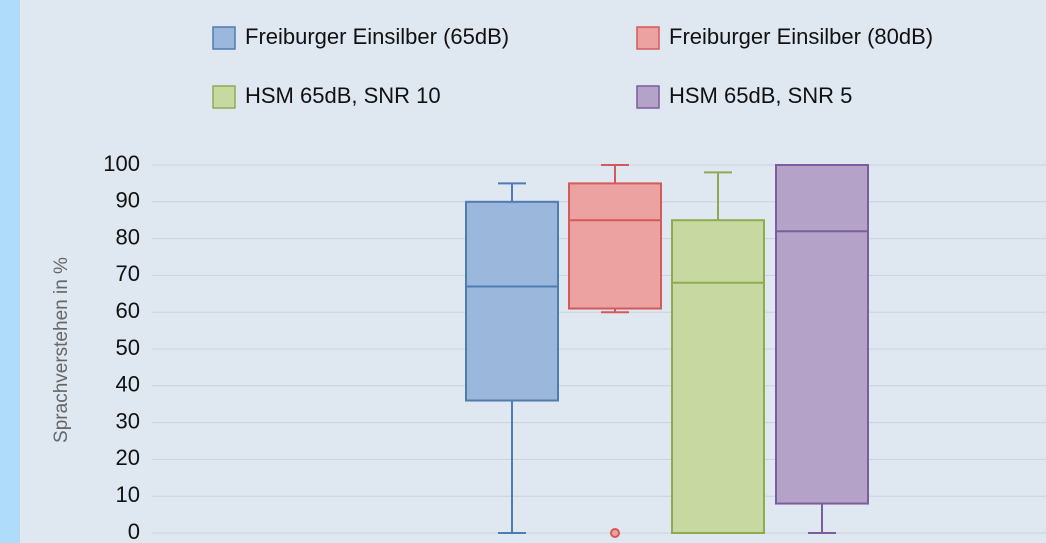  What do you see at coordinates (128, 457) in the screenshot?
I see `y-tick-label: 20` at bounding box center [128, 457].